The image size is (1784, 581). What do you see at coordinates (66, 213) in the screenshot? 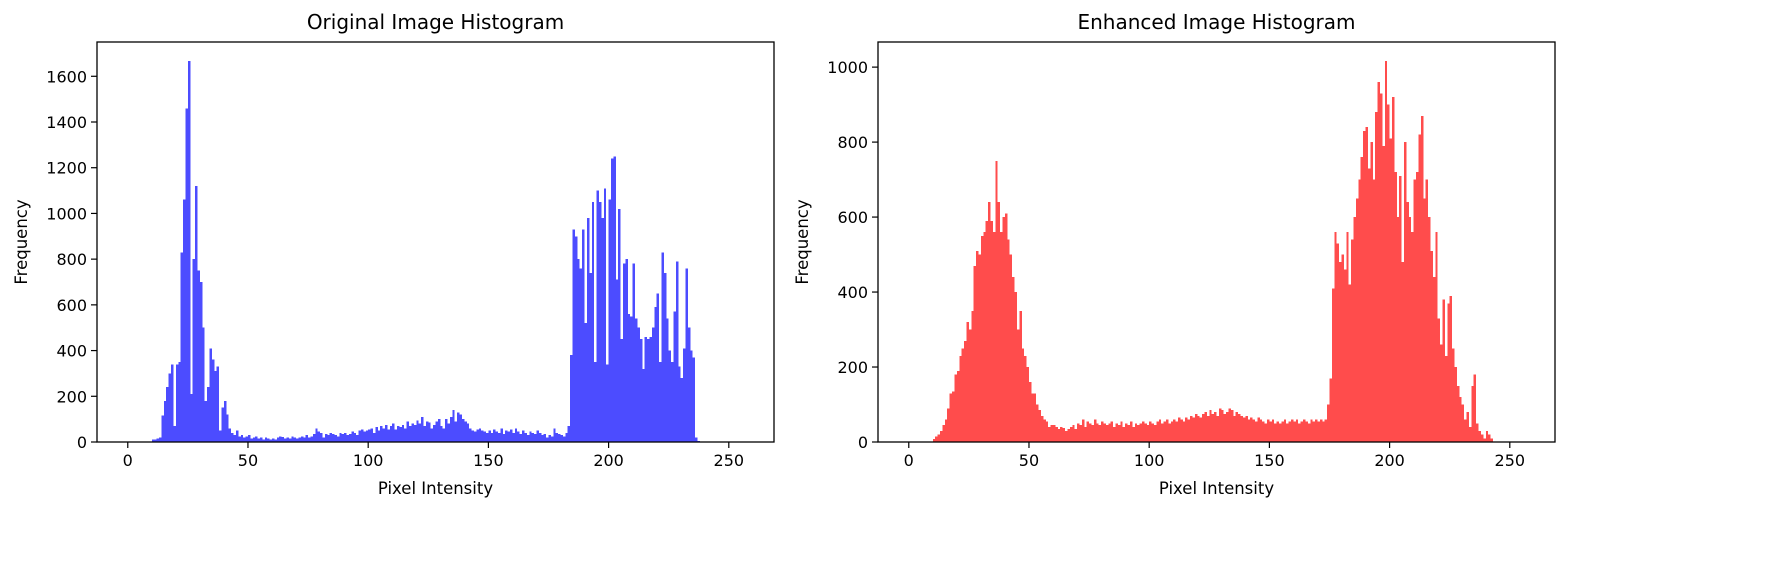
I see `y-tick-label: 1000` at bounding box center [66, 213].